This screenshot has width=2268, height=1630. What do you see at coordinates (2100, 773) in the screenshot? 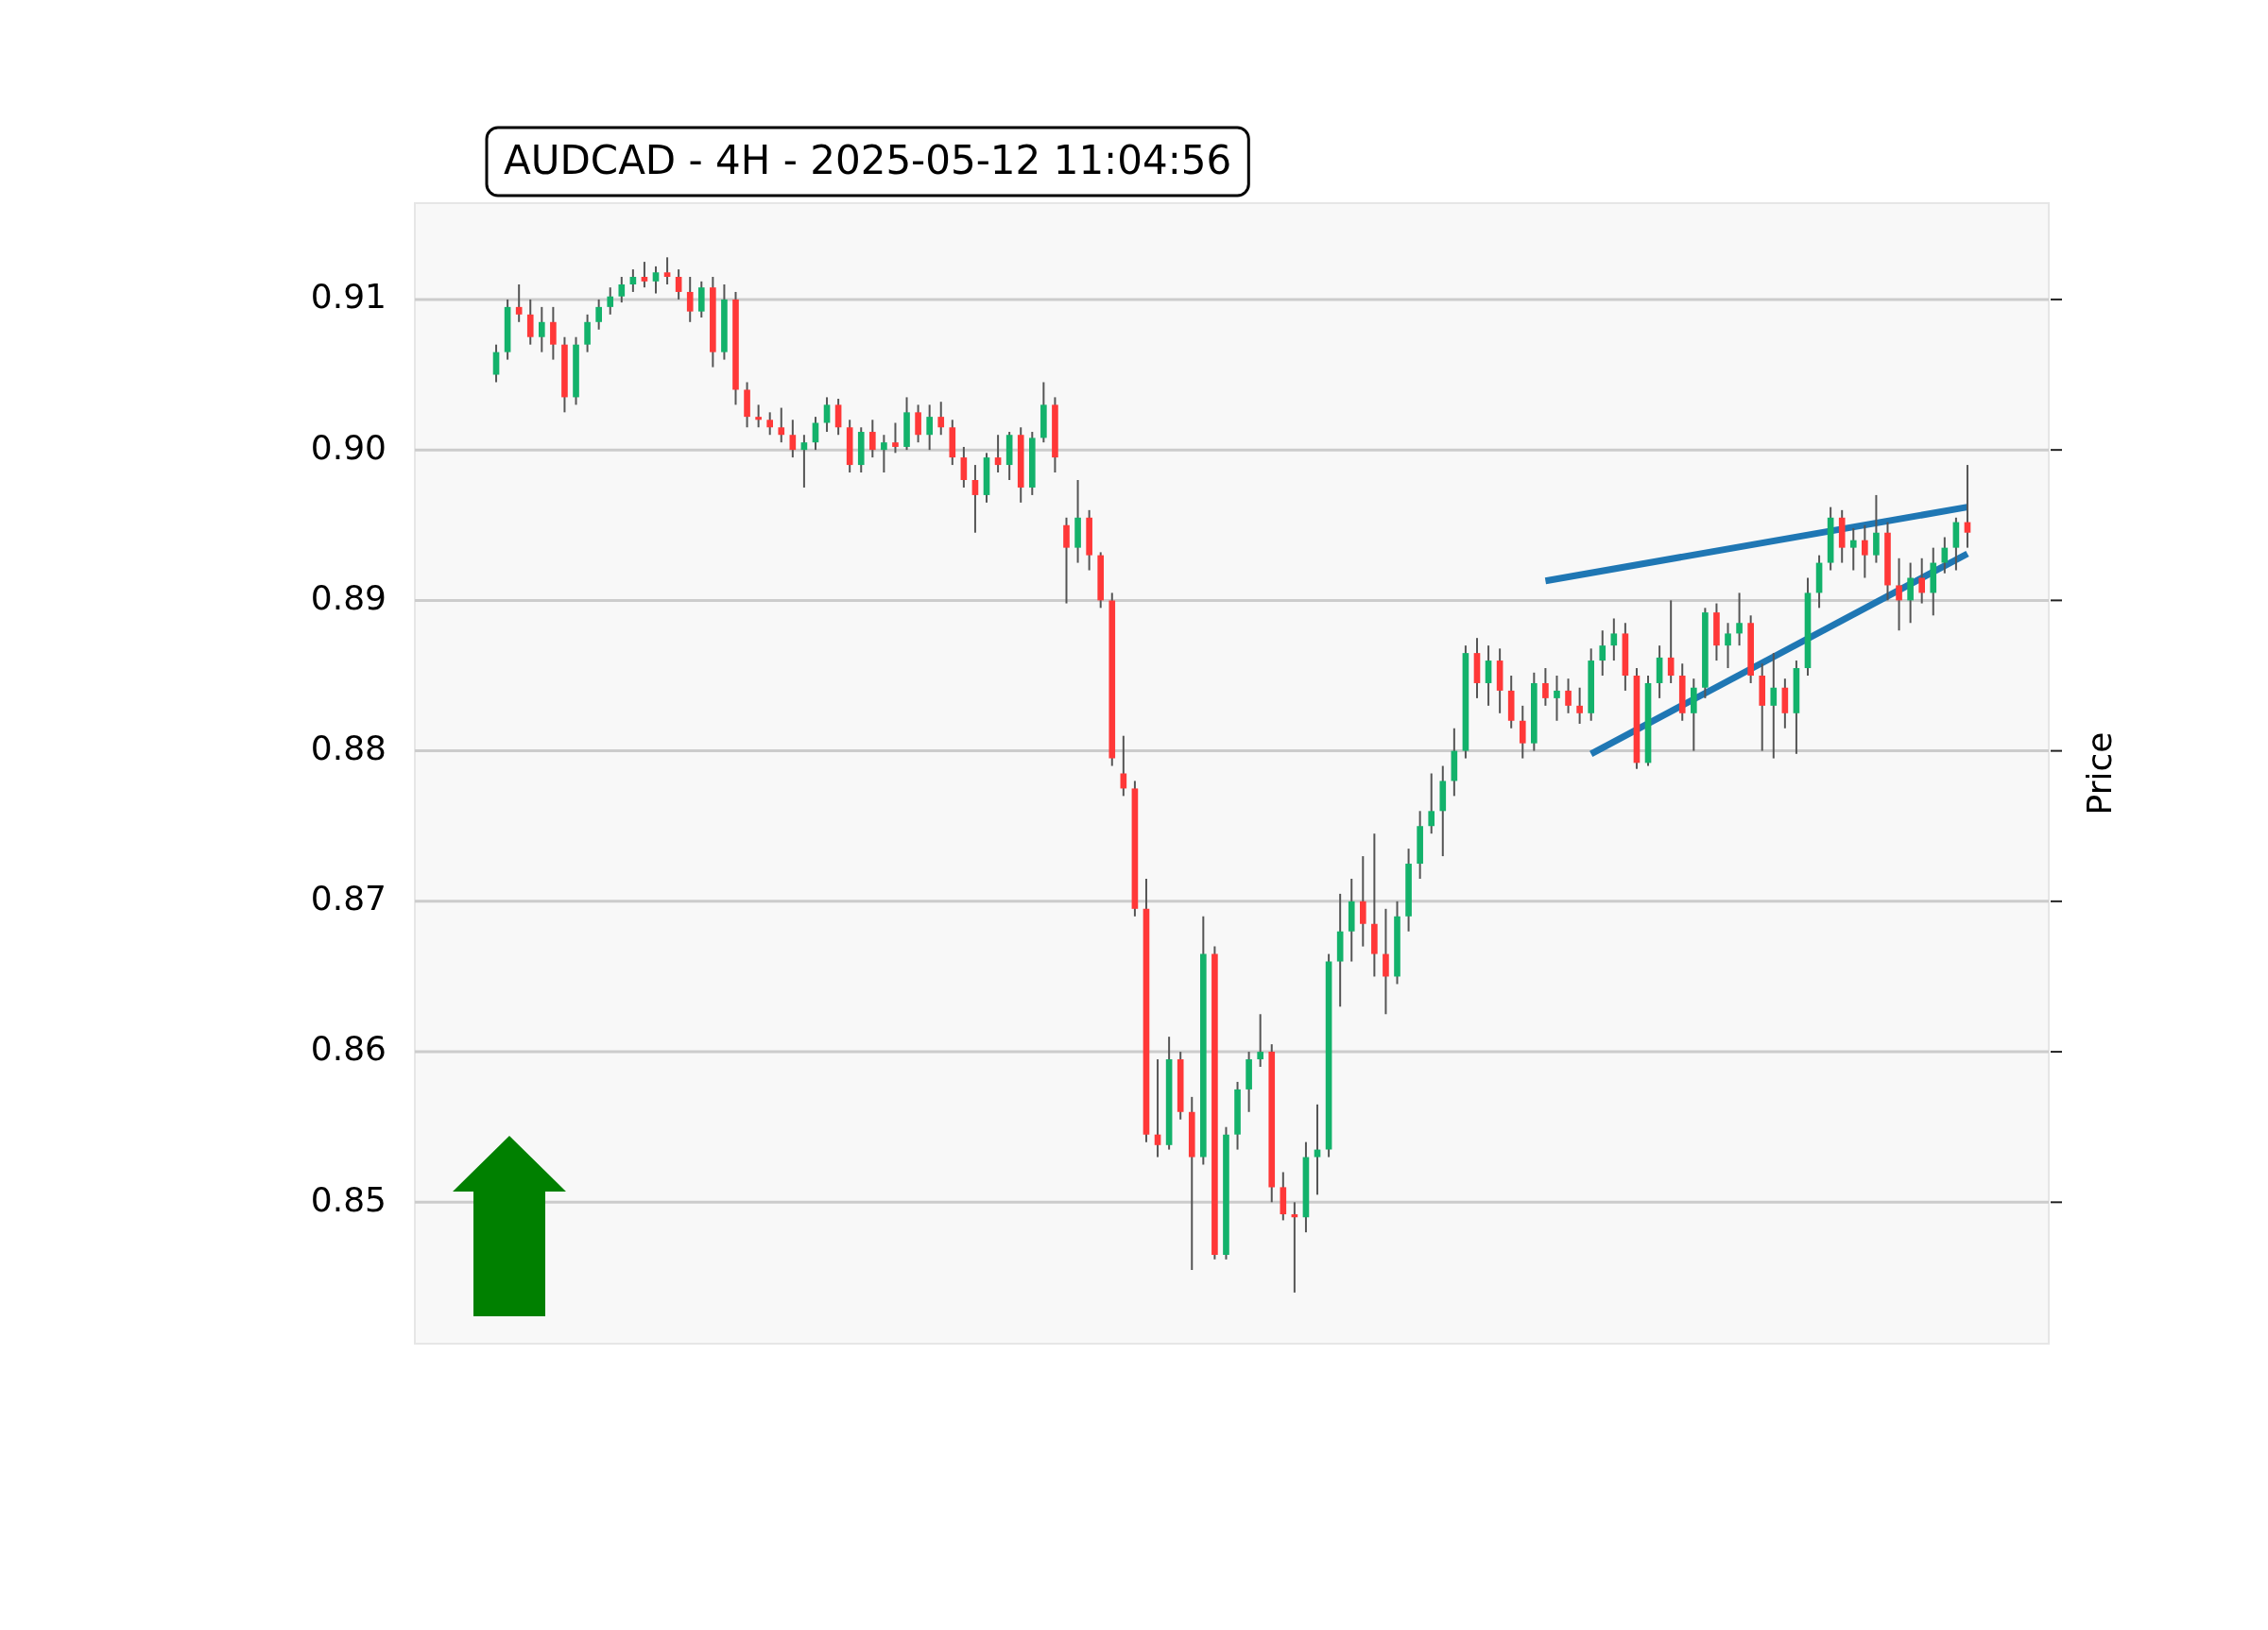
I see `y-axis-title: Price` at bounding box center [2100, 773].